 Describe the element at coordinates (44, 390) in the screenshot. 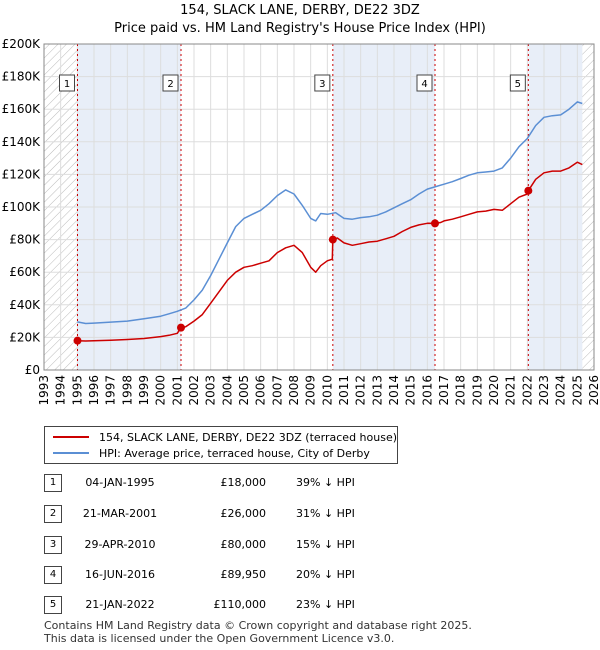

I see `x-tick-label: 1993` at that location.